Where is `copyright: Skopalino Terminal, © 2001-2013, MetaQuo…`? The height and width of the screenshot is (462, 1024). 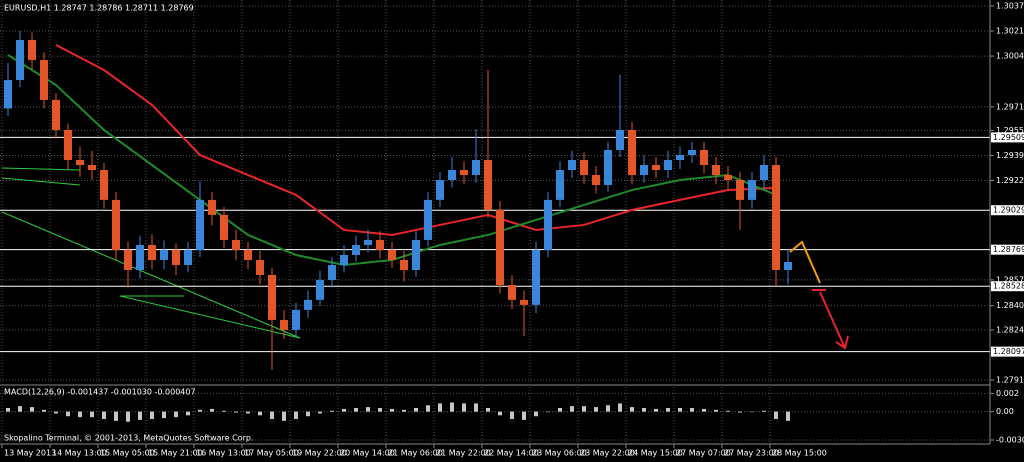 copyright: Skopalino Terminal, © 2001-2013, MetaQuo… is located at coordinates (128, 438).